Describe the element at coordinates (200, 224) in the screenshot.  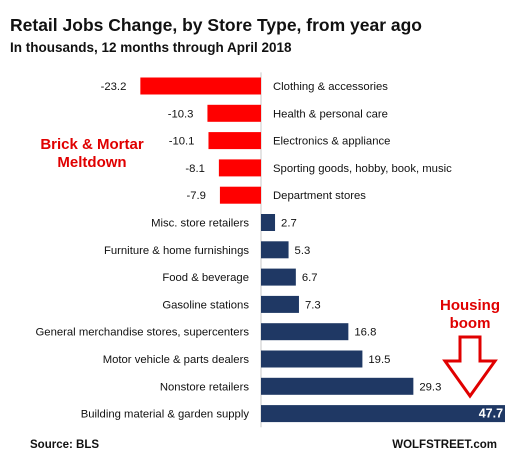
I see `category-label-misc-store-retailers: Misc. store retailers` at that location.